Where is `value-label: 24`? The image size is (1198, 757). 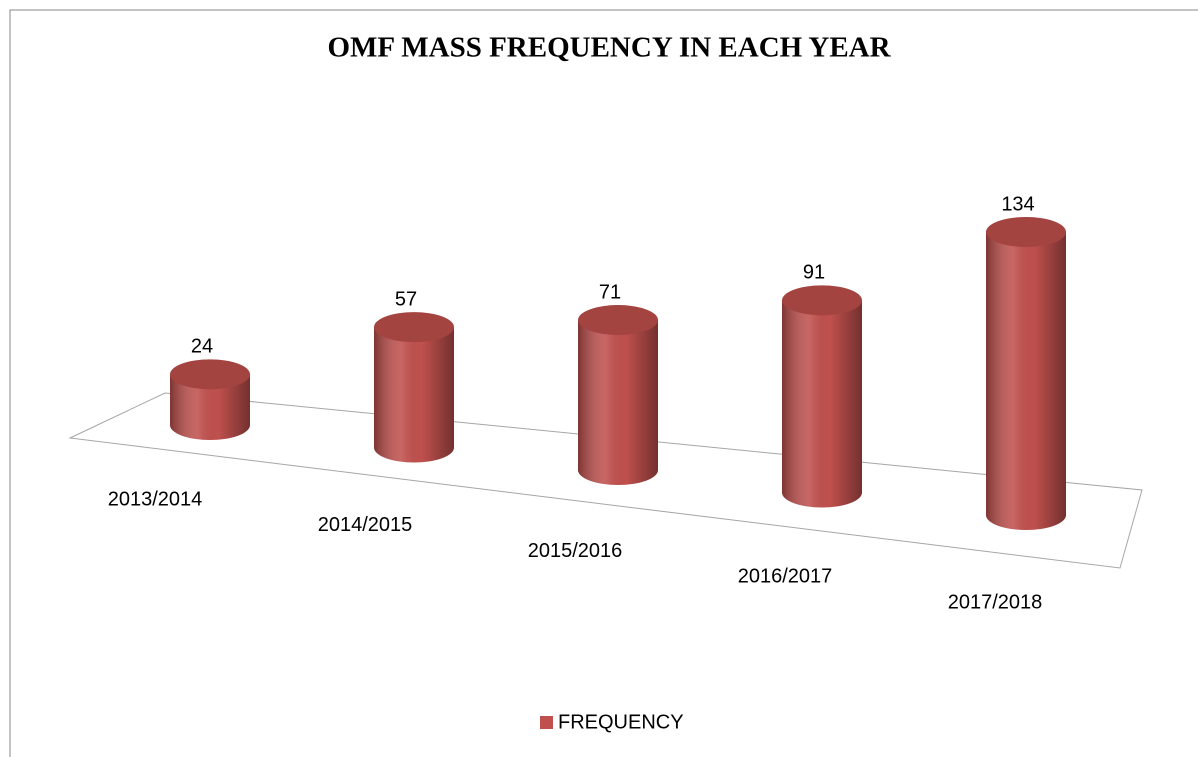 value-label: 24 is located at coordinates (202, 347).